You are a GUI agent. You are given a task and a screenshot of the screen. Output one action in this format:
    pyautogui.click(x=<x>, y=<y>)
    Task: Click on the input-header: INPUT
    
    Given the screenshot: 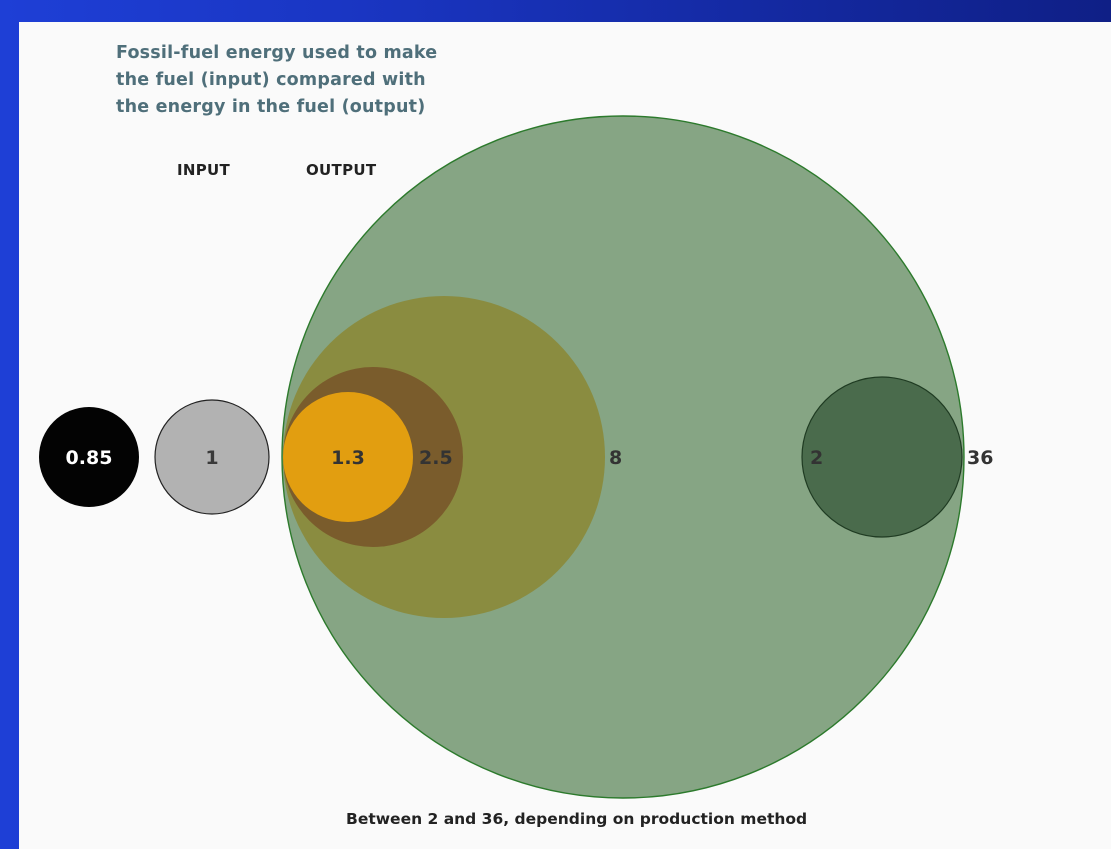 What is the action you would take?
    pyautogui.click(x=204, y=170)
    